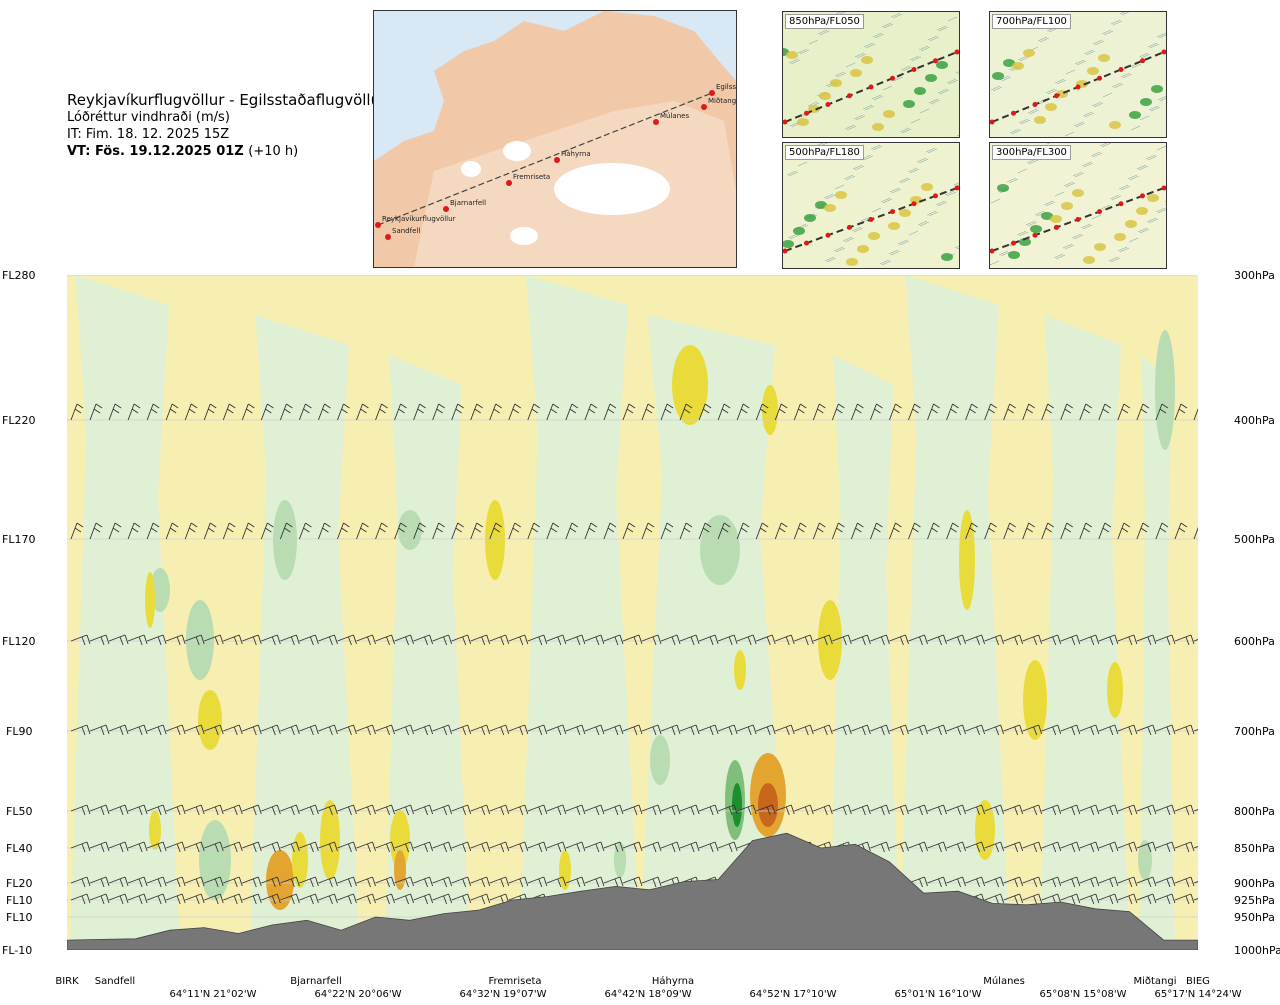 The width and height of the screenshot is (1280, 1005). I want to click on x-coord-label: 65°17'N 14°24'W, so click(1198, 994).